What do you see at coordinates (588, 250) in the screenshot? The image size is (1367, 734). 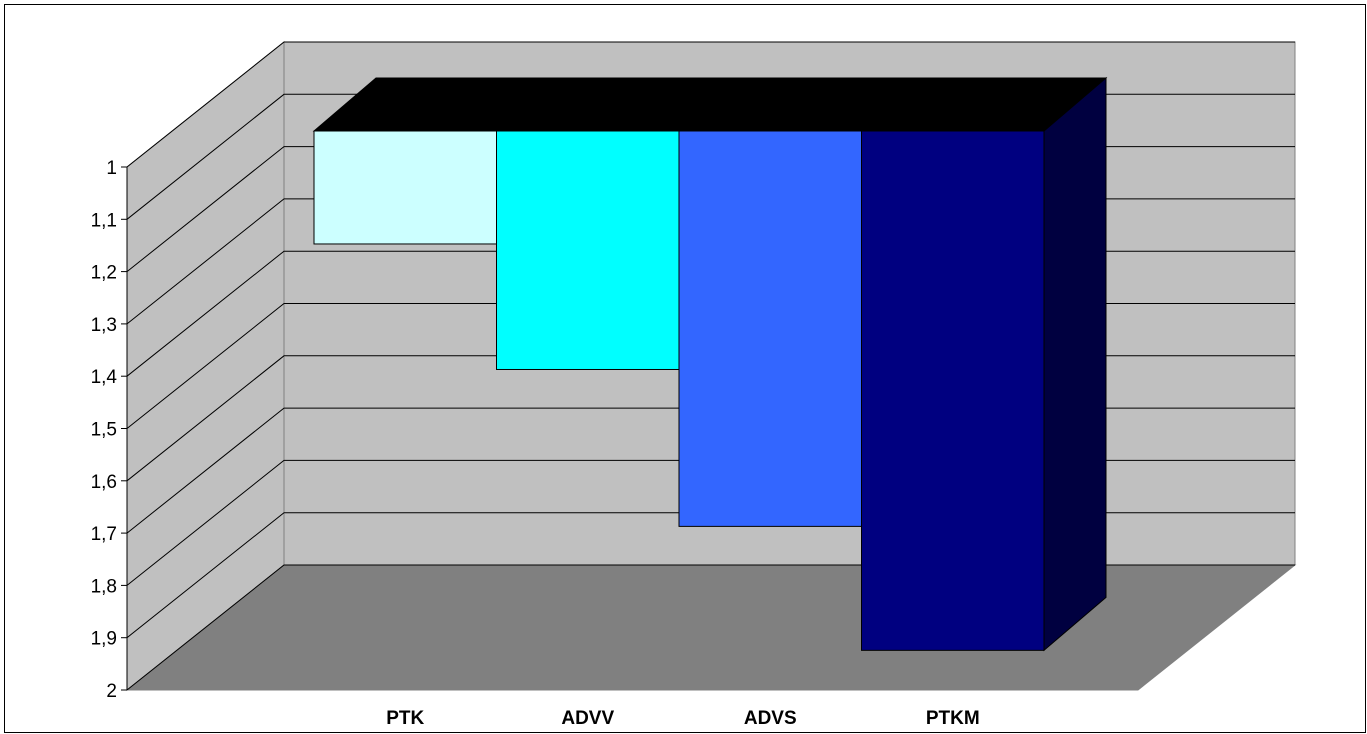 I see `bar-advv` at bounding box center [588, 250].